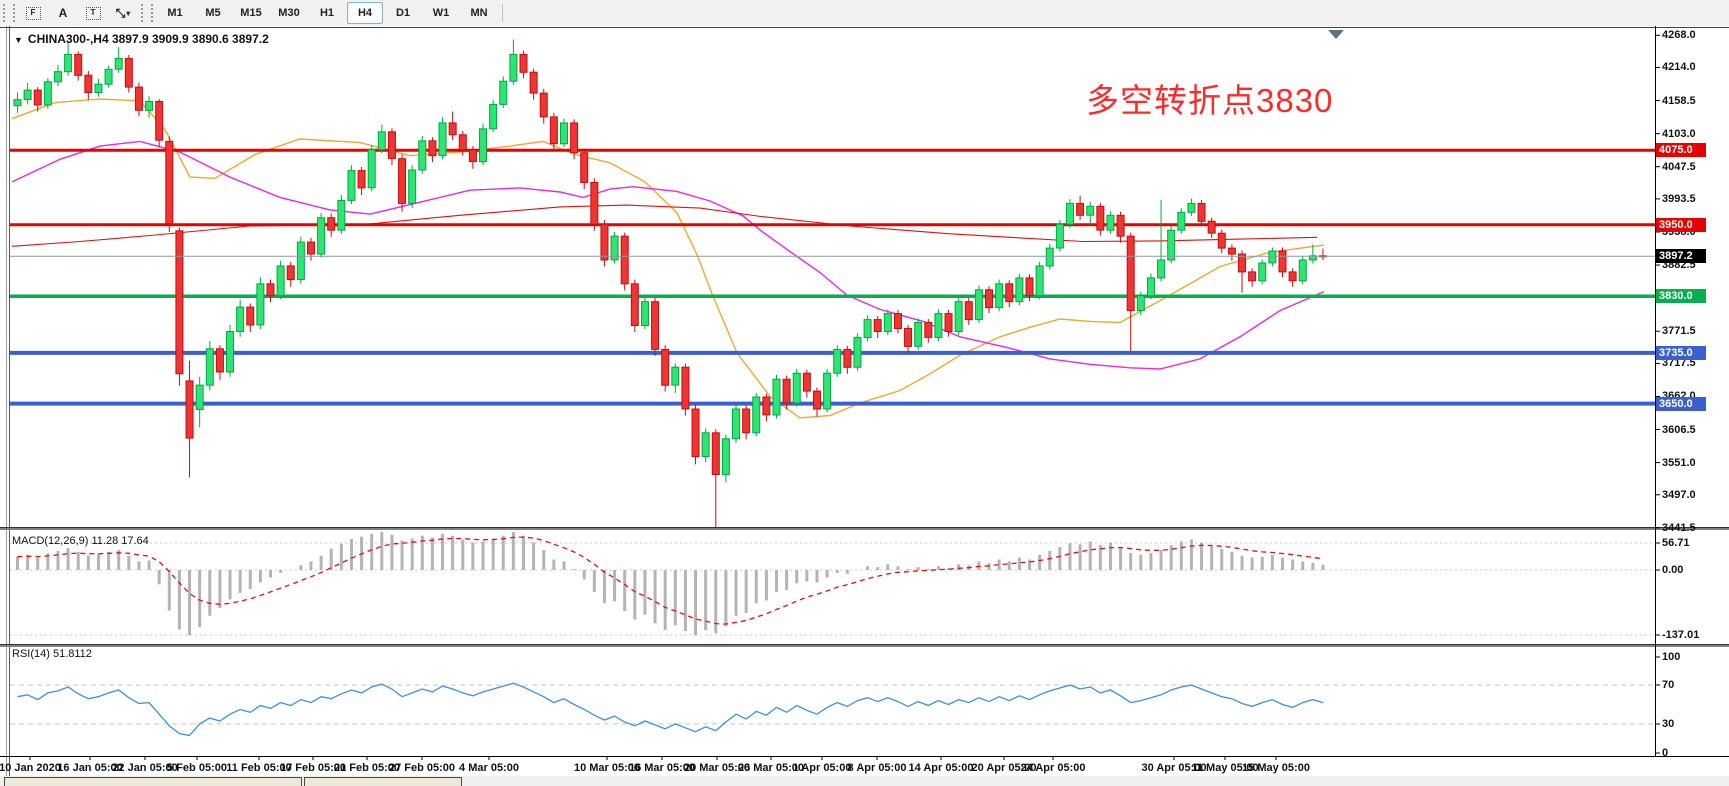 This screenshot has height=786, width=1729. I want to click on time-axis-label: 15 May 05:00, so click(1276, 768).